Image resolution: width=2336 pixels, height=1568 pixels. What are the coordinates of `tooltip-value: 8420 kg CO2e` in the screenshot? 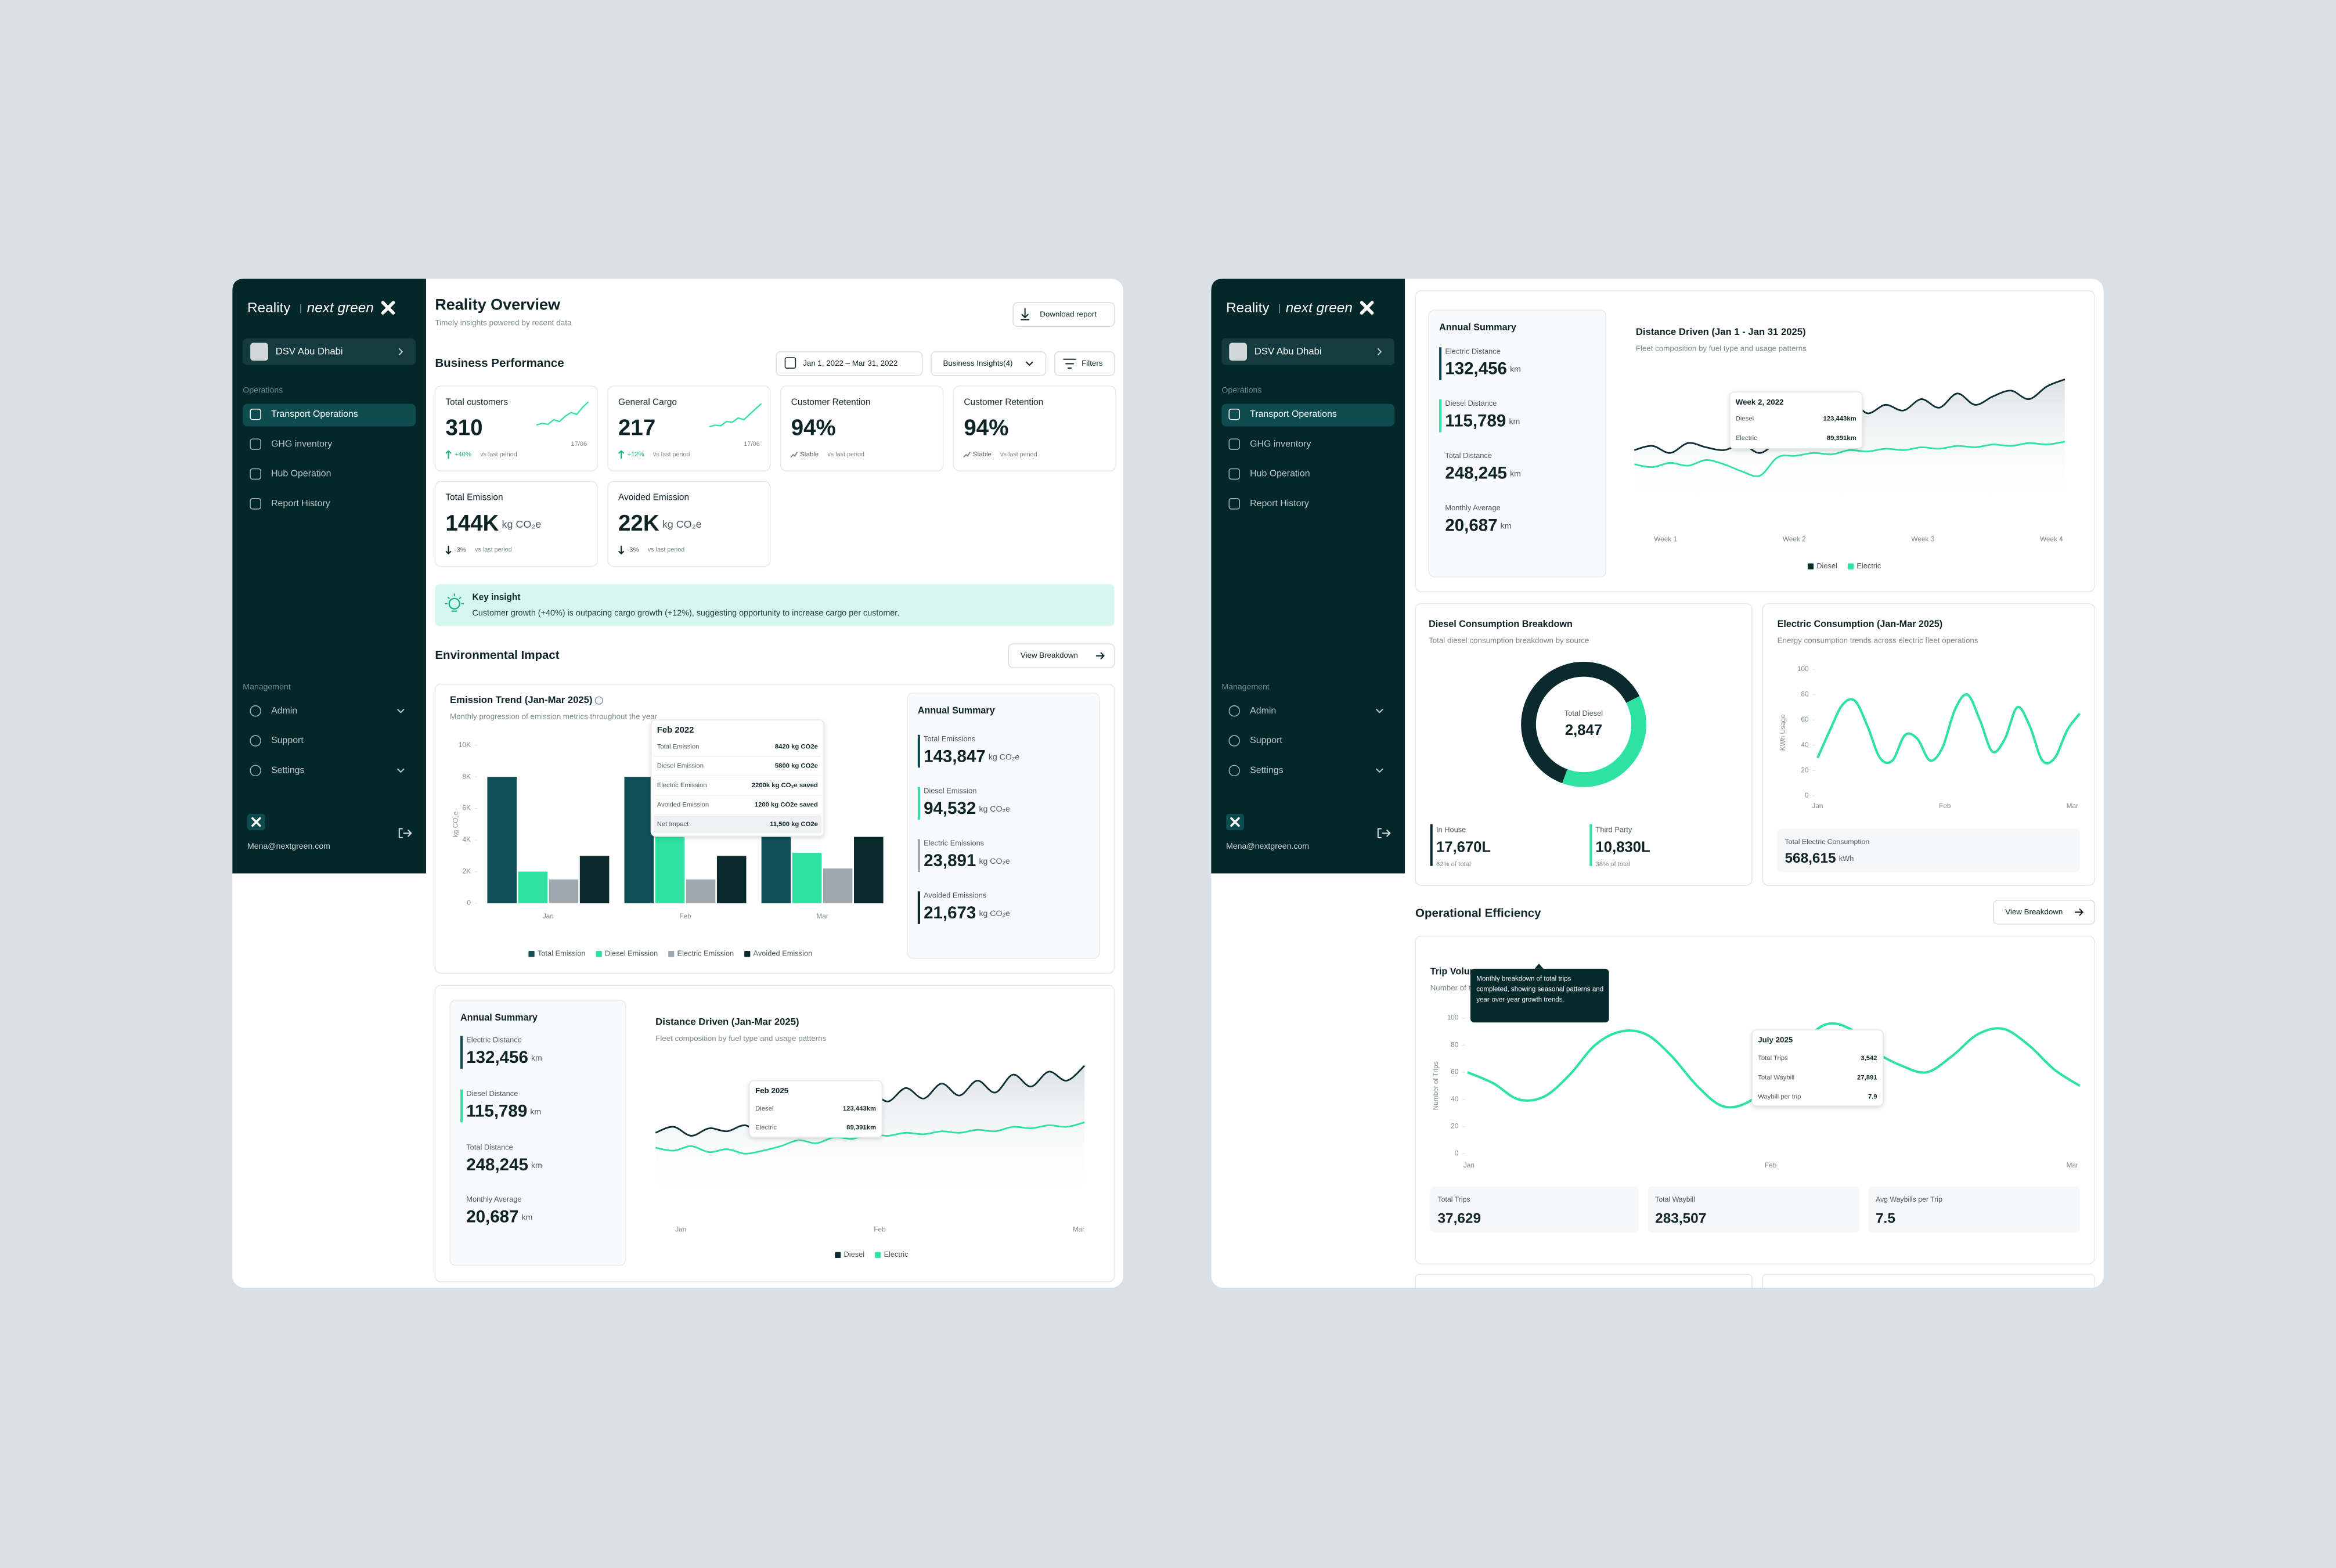 It's located at (796, 746).